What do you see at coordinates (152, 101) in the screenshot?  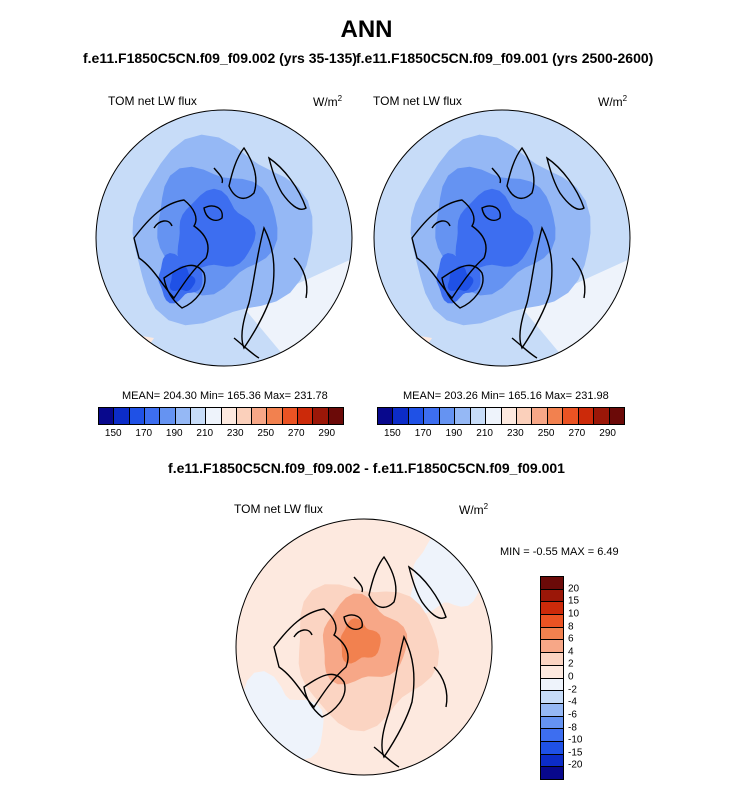 I see `left-panel-label: TOM net LW flux` at bounding box center [152, 101].